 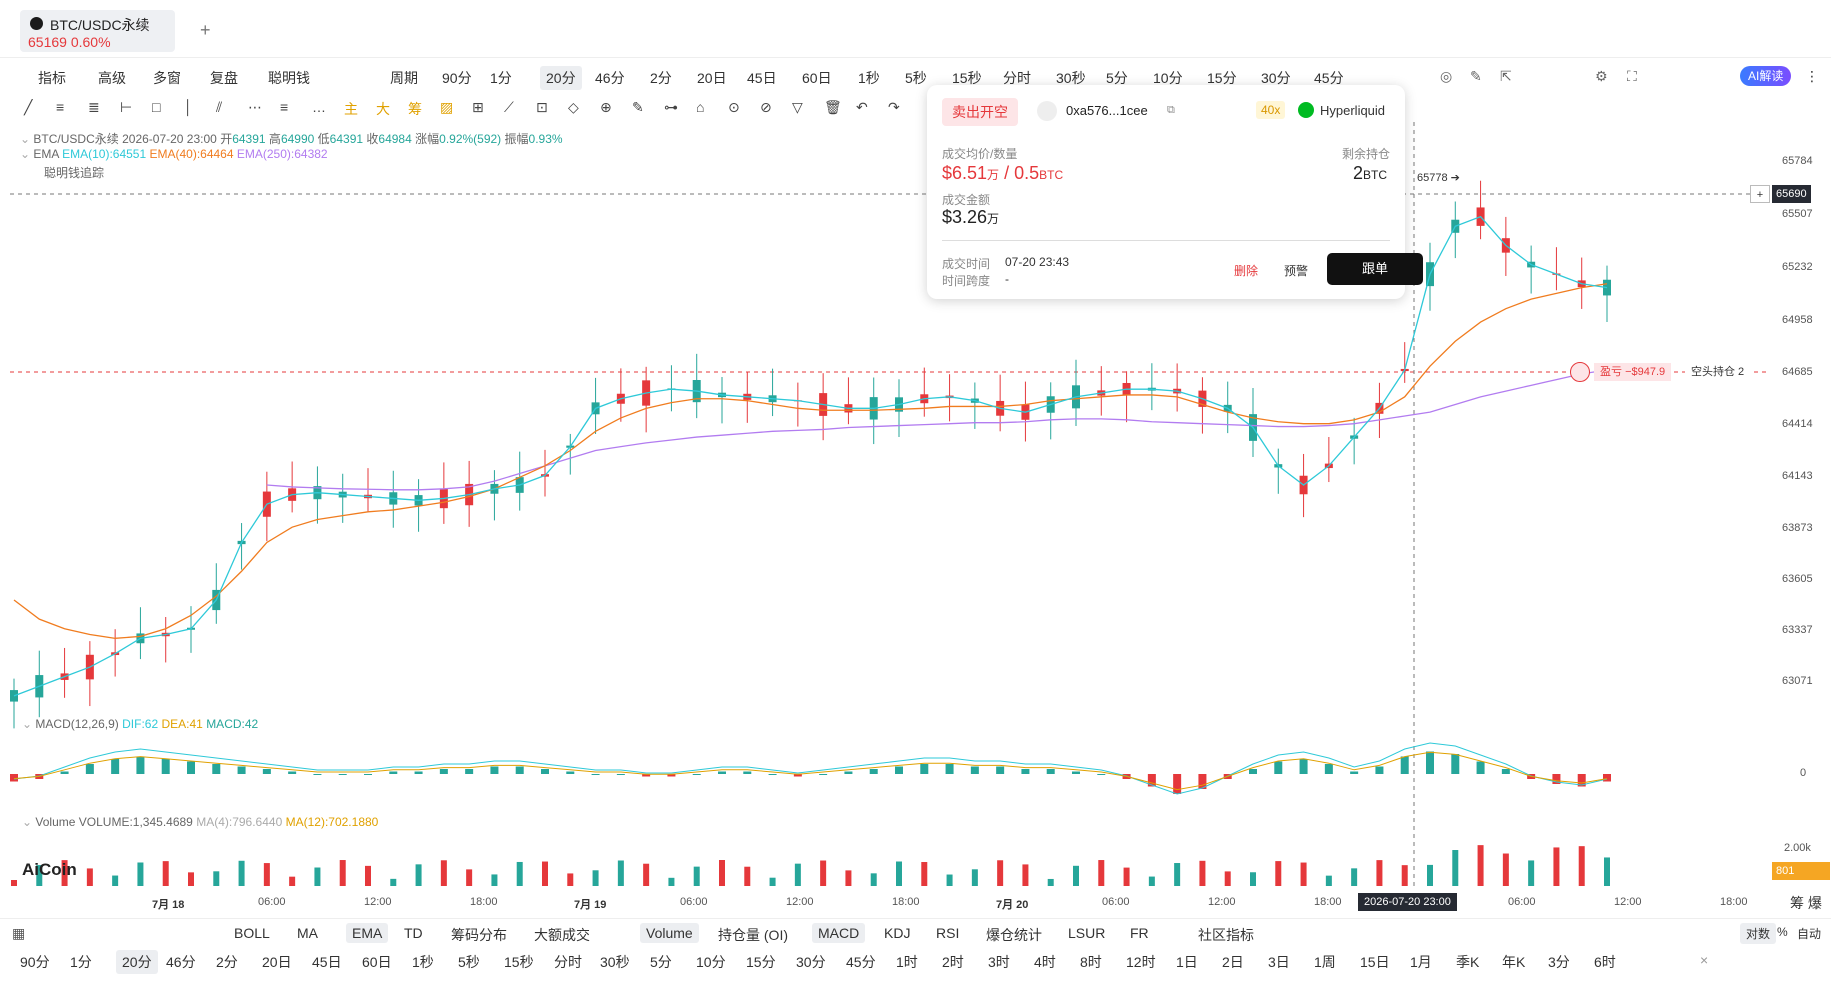 What do you see at coordinates (1580, 372) in the screenshot?
I see `smart-money-avatar-icon` at bounding box center [1580, 372].